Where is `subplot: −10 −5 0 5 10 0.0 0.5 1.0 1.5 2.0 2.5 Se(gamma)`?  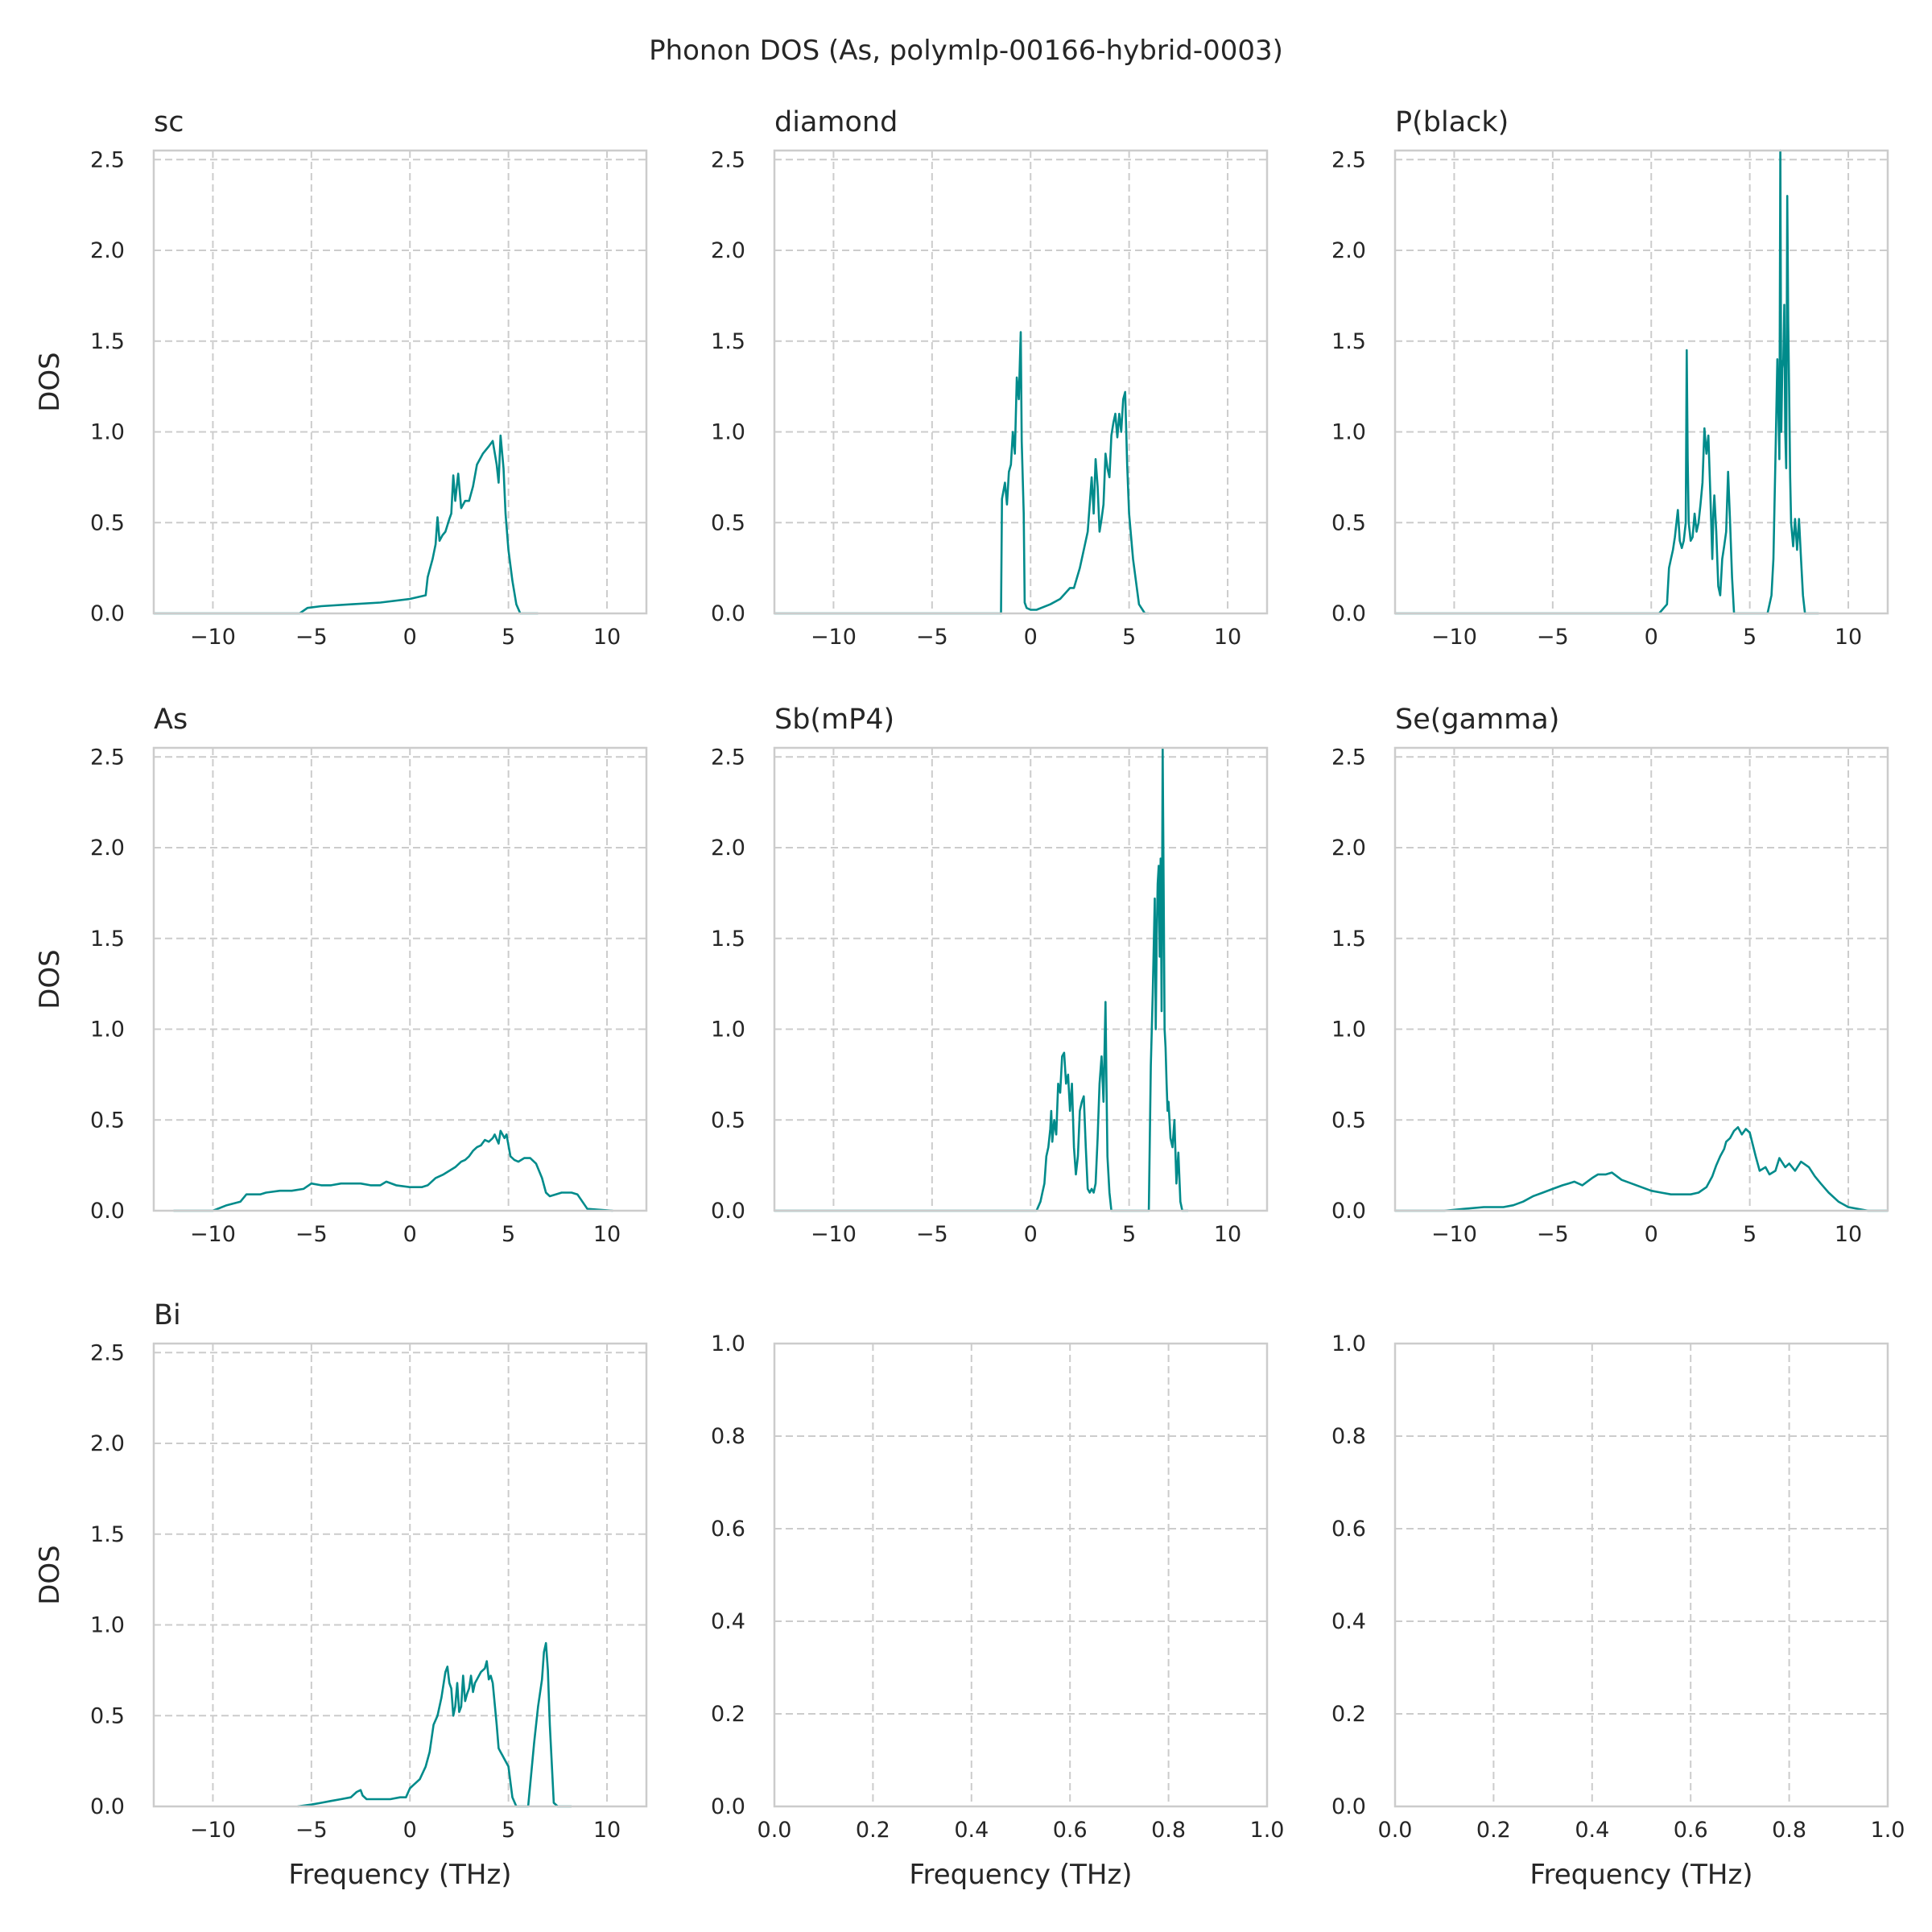 subplot: −10 −5 0 5 10 0.0 0.5 1.0 1.5 2.0 2.5 Se(gamma) is located at coordinates (1610, 975).